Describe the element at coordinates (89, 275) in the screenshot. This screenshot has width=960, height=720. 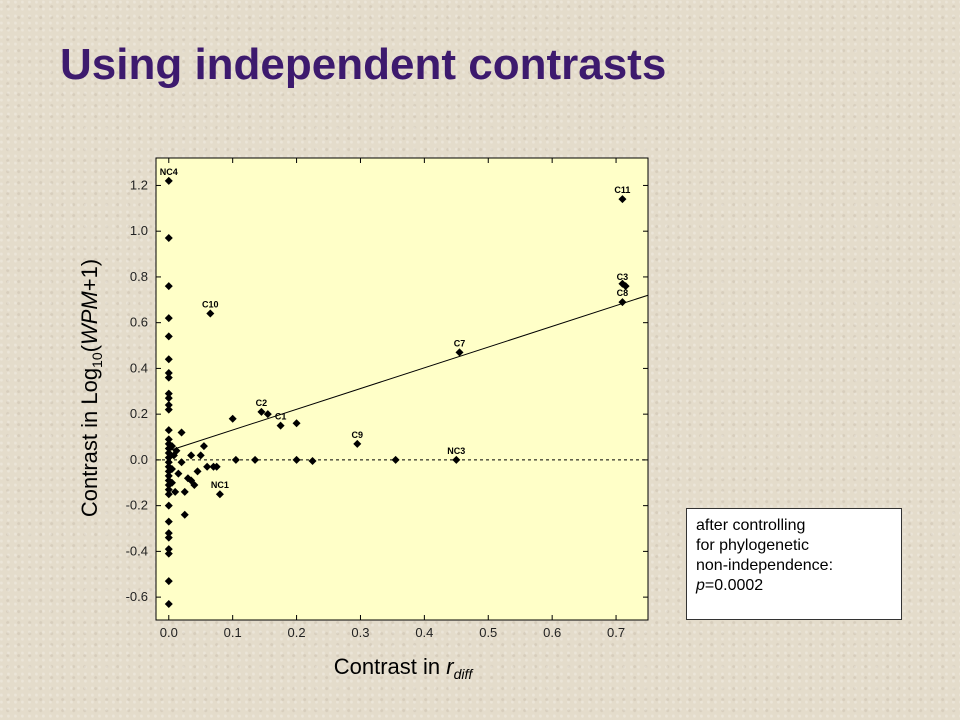
I see `y-axis-title-suffix: +1)` at that location.